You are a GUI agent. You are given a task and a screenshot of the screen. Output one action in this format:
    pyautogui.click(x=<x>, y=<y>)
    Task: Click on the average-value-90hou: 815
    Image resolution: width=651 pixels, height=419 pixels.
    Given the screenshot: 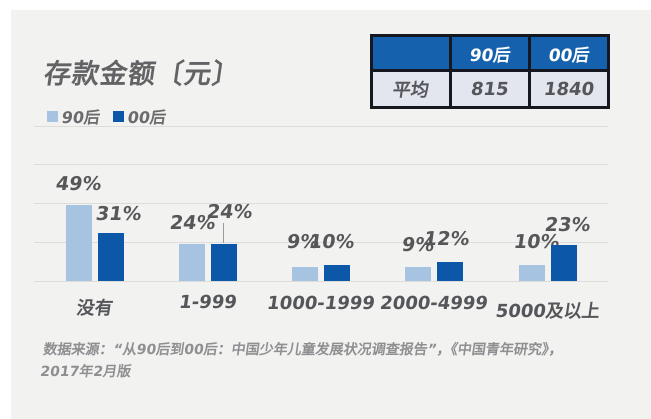 What is the action you would take?
    pyautogui.click(x=490, y=89)
    